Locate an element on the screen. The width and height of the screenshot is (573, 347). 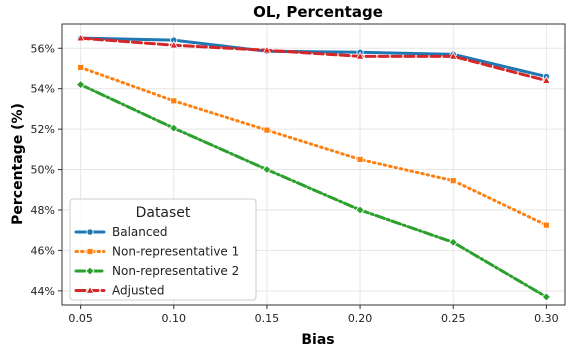
legend-entry: Non-representative 1 is located at coordinates (156, 252).